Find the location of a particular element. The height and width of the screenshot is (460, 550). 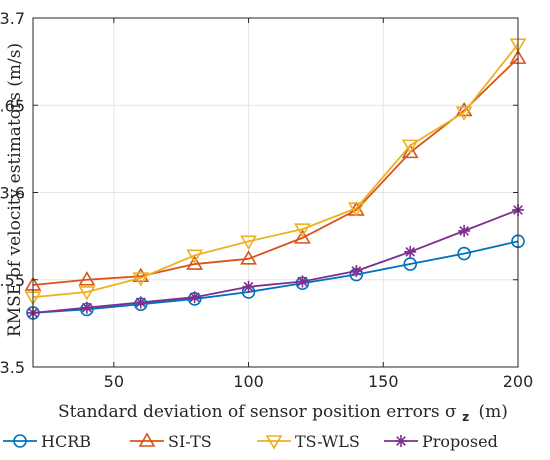

y-tick-label: 3.65 is located at coordinates (12, 105).